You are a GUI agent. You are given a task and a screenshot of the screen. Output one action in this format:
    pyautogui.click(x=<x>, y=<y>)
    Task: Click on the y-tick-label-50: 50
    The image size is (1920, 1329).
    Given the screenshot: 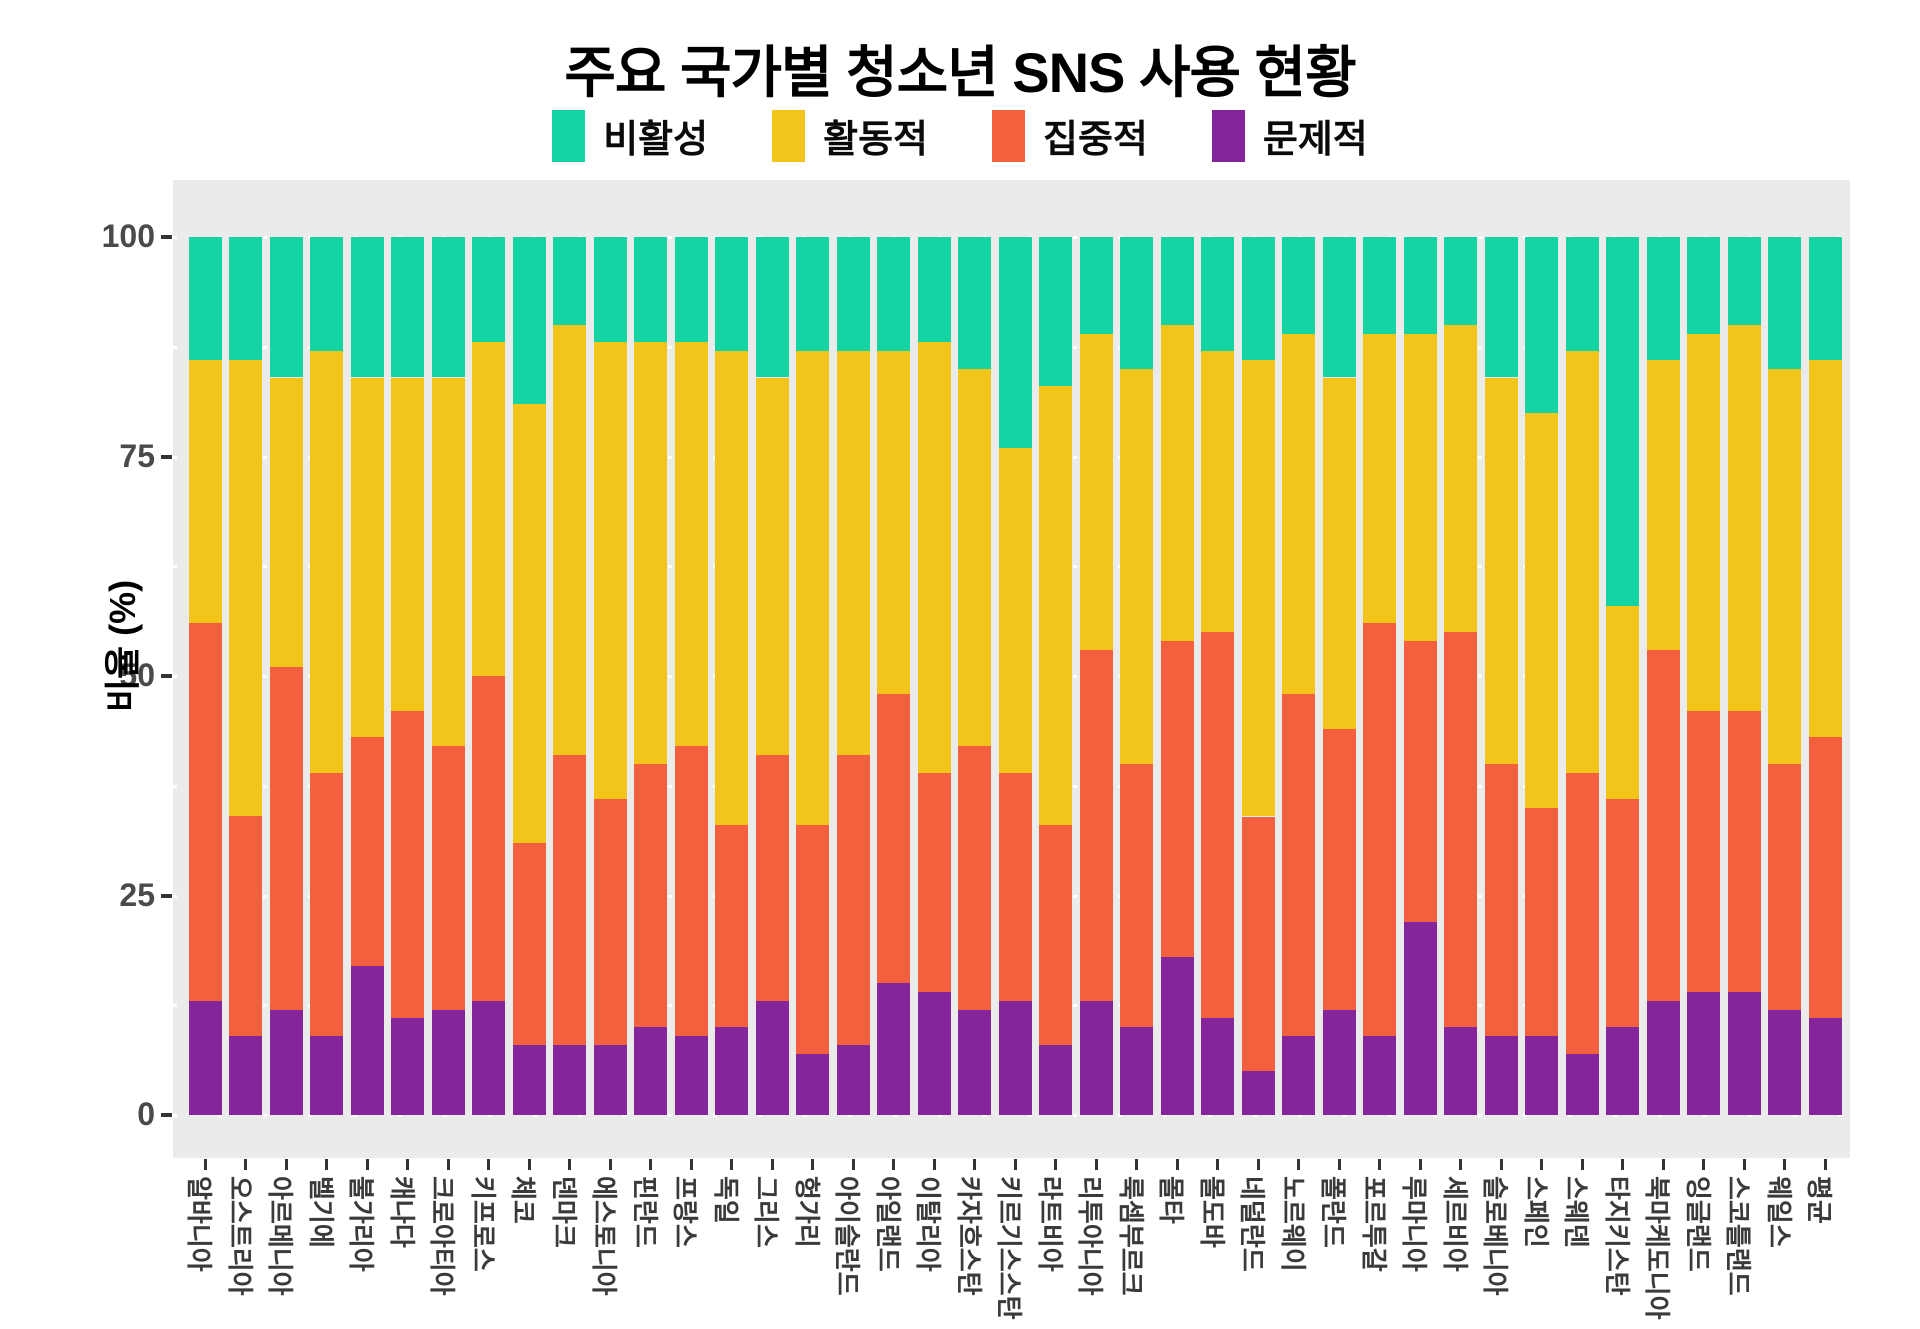 What is the action you would take?
    pyautogui.click(x=137, y=675)
    